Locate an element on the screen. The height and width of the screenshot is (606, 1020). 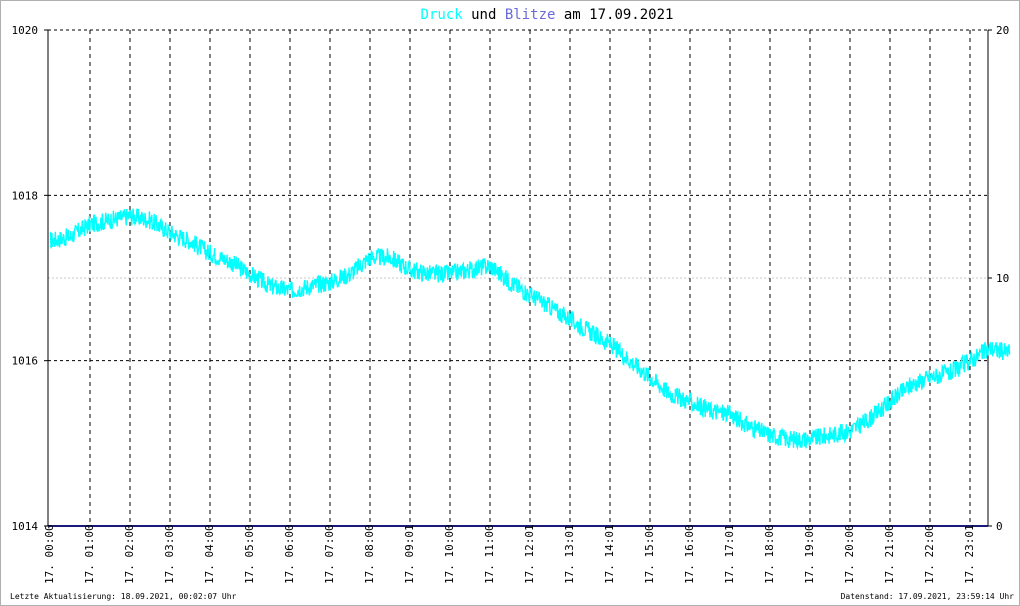
title-druck: Druck is located at coordinates (442, 15).